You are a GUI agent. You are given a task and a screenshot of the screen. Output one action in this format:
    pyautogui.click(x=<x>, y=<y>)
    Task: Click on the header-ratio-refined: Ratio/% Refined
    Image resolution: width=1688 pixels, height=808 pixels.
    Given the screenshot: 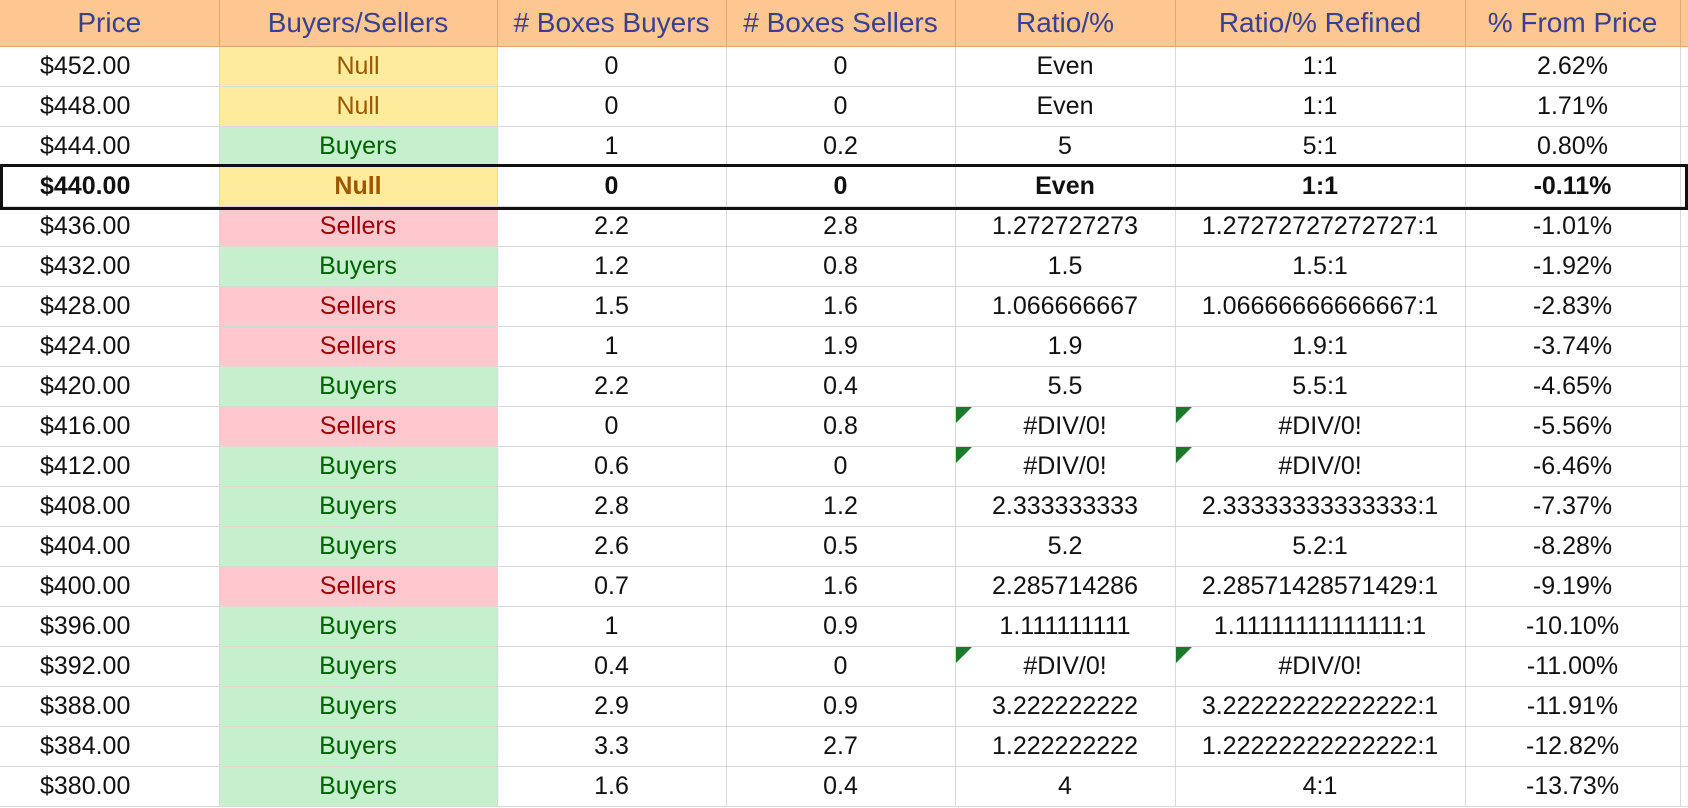 What is the action you would take?
    pyautogui.click(x=1320, y=23)
    